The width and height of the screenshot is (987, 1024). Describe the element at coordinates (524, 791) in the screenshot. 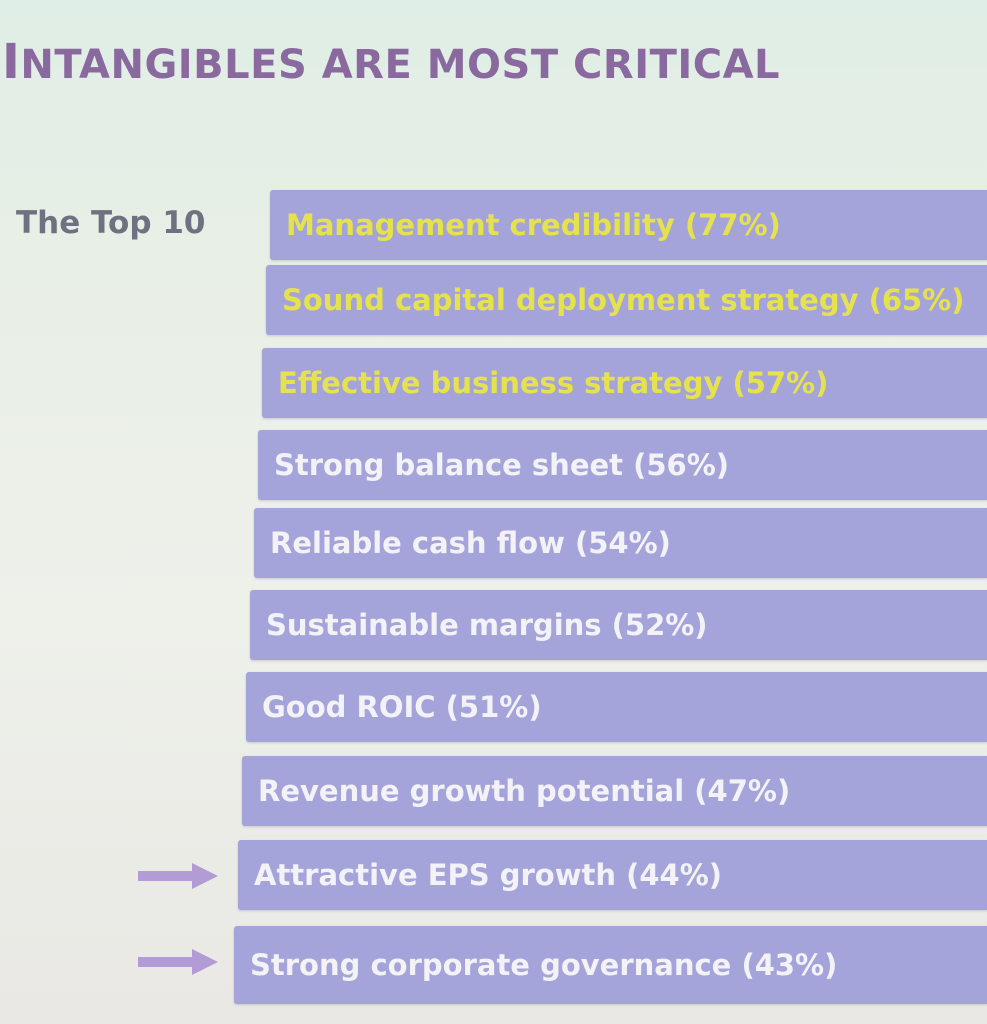

I see `list-item-label: Revenue growth potential (47%)` at that location.